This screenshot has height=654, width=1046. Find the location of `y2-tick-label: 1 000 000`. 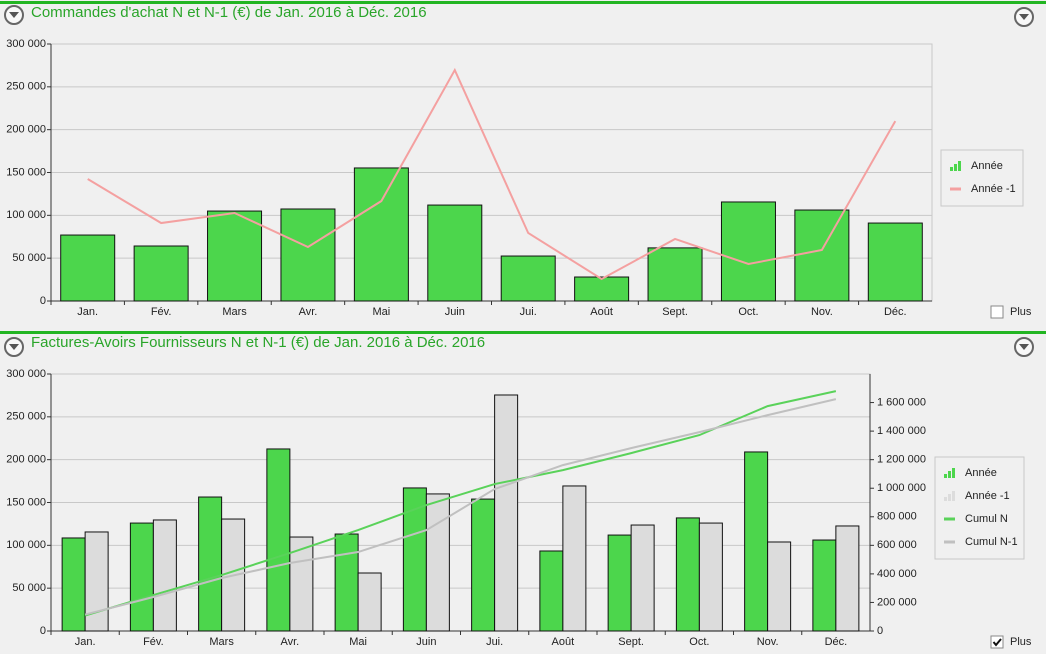

y2-tick-label: 1 000 000 is located at coordinates (901, 488).